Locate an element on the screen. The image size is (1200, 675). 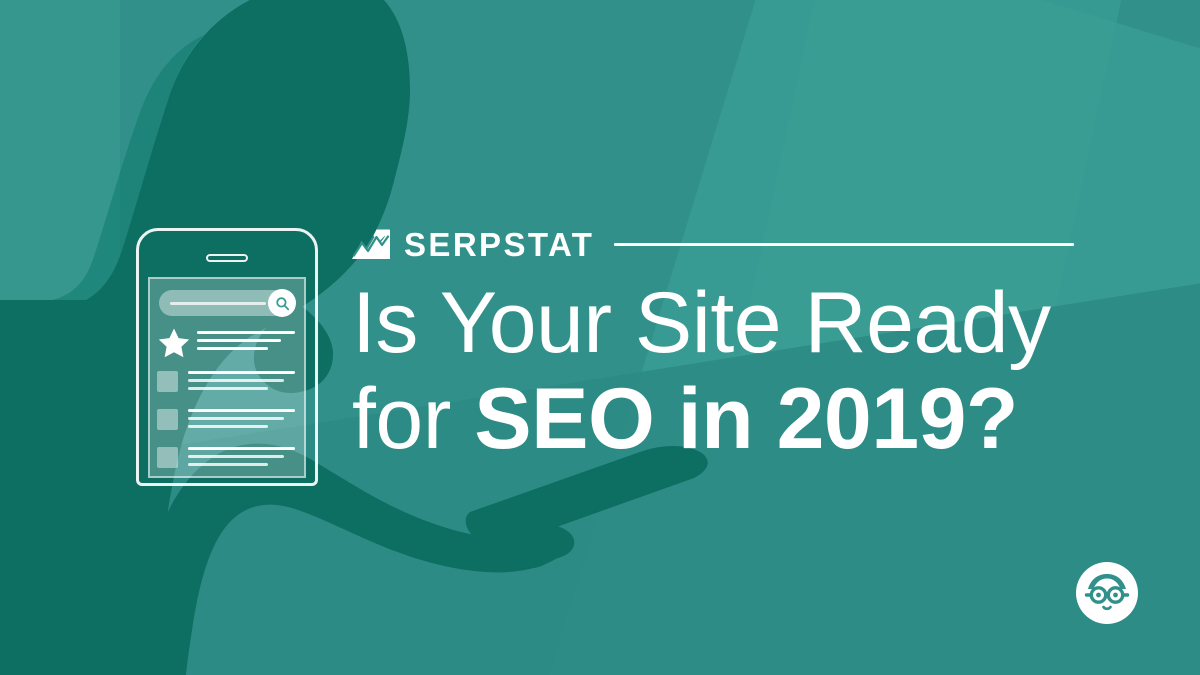
featured-result is located at coordinates (226, 346).